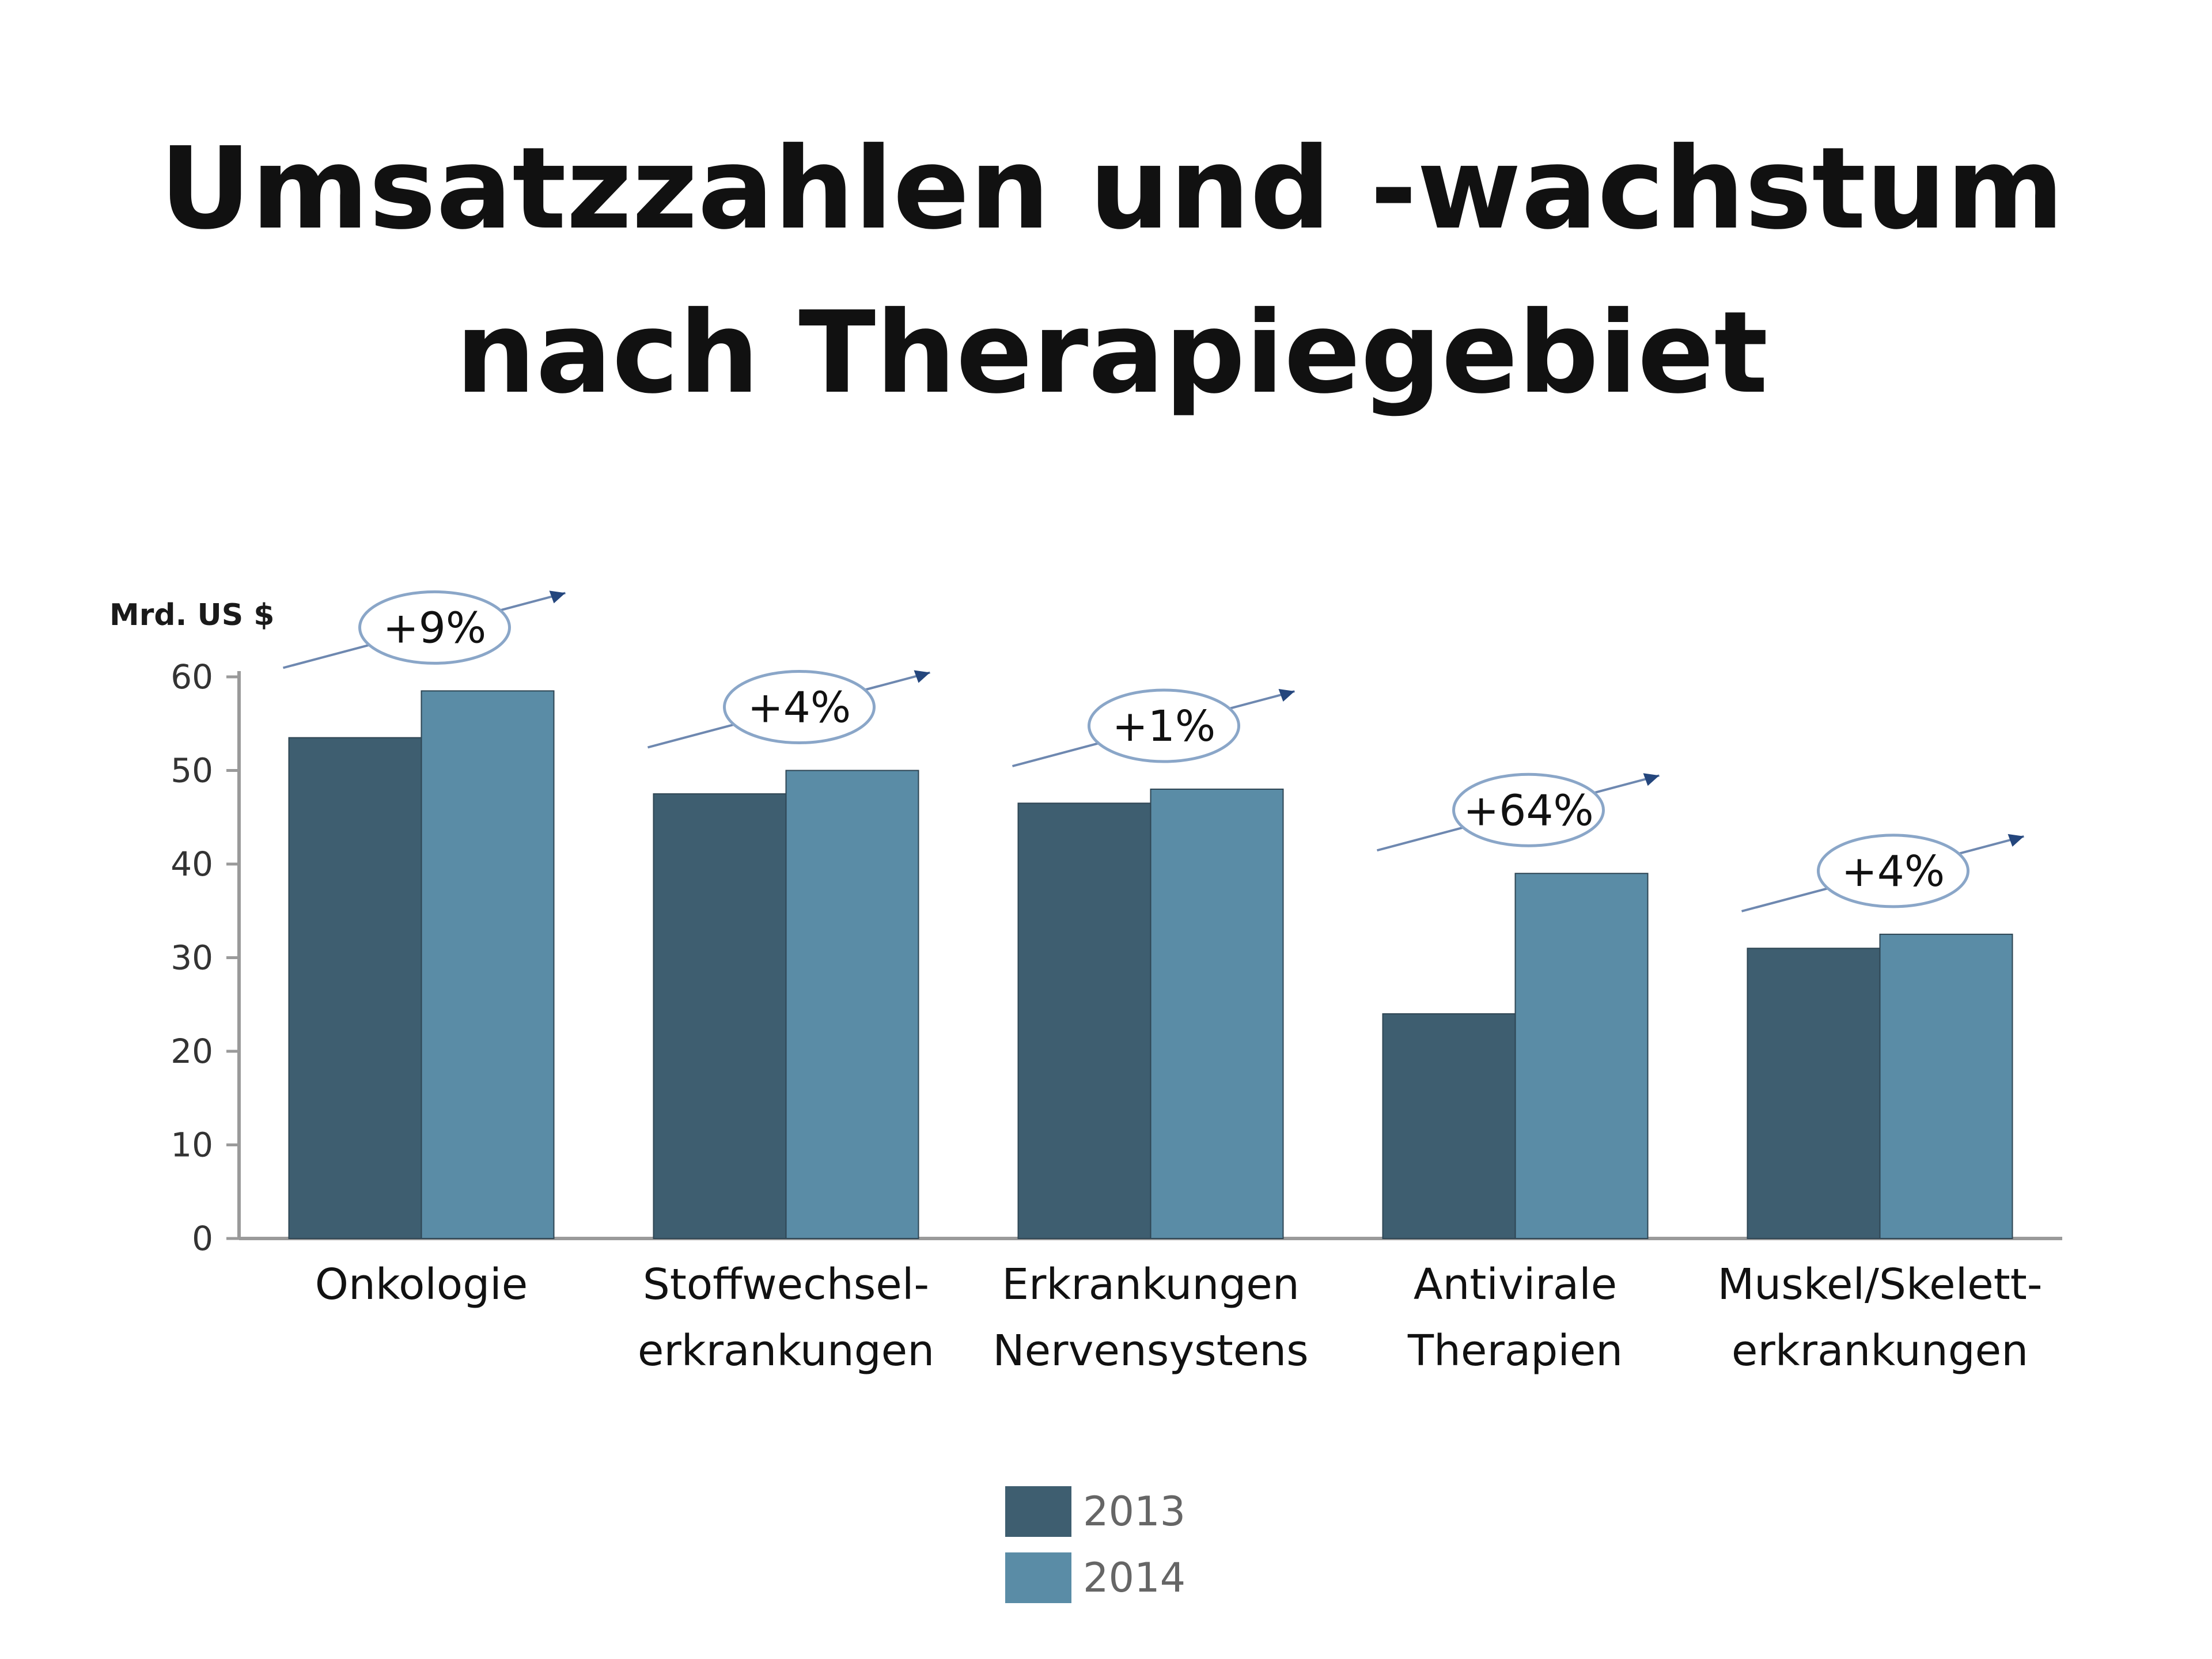 This screenshot has height=1659, width=2212. I want to click on growth-label: +64%, so click(1528, 810).